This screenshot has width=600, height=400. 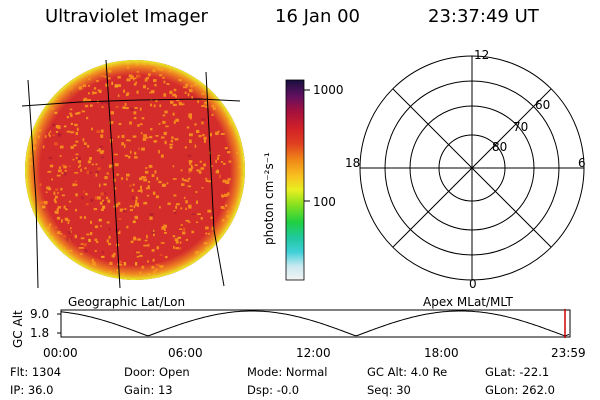 What do you see at coordinates (543, 105) in the screenshot?
I see `lat-label-60: 60` at bounding box center [543, 105].